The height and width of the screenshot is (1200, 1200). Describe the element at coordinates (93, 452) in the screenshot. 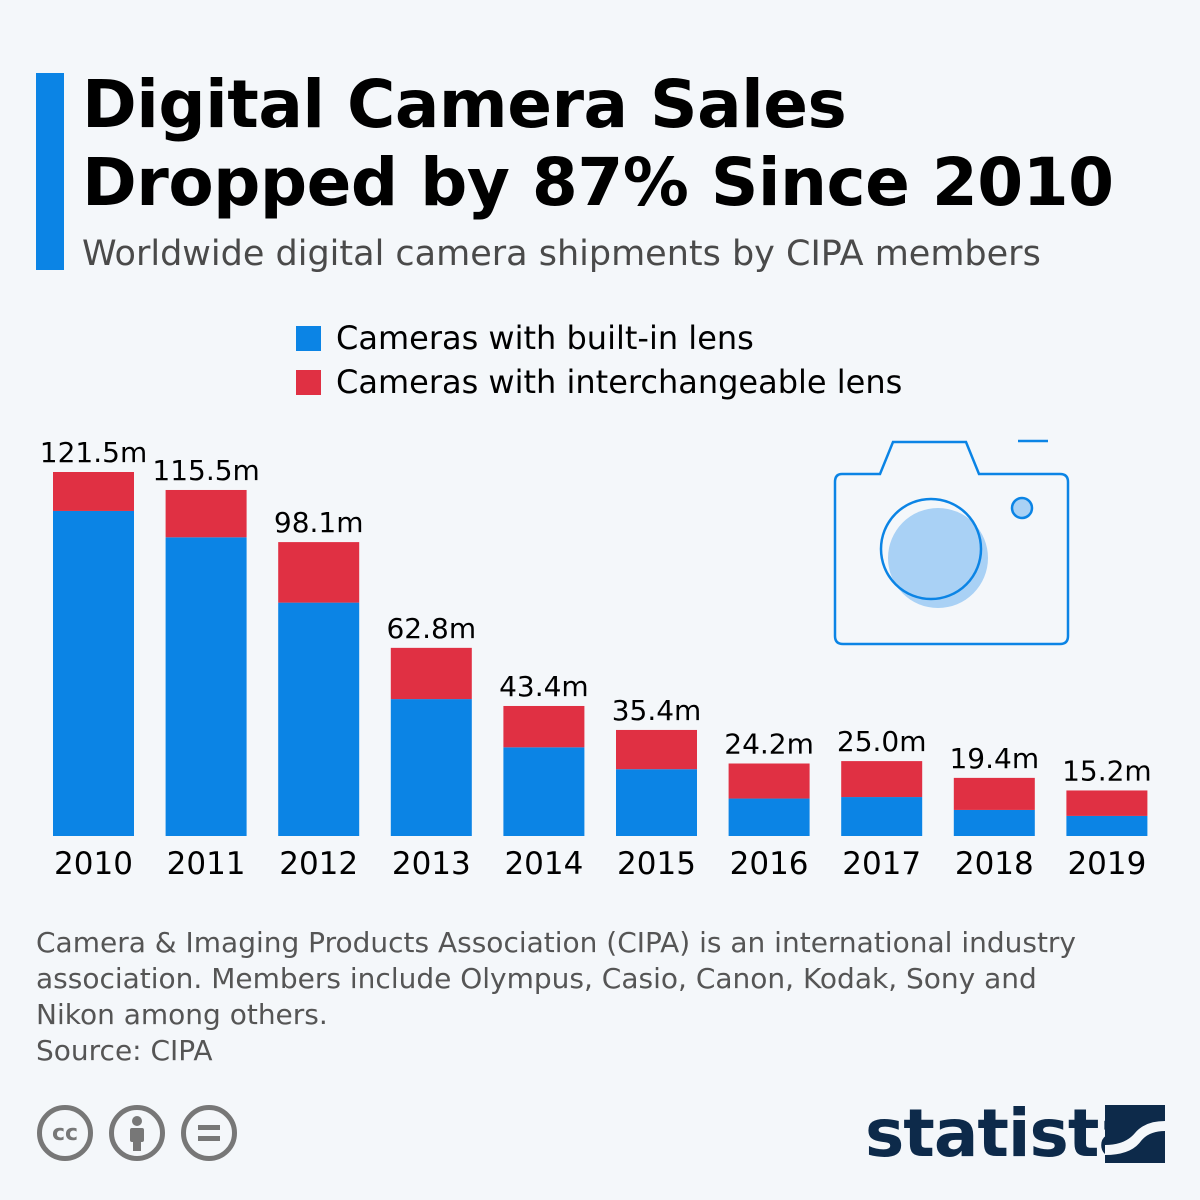

I see `total-label-2010: 121.5m` at that location.